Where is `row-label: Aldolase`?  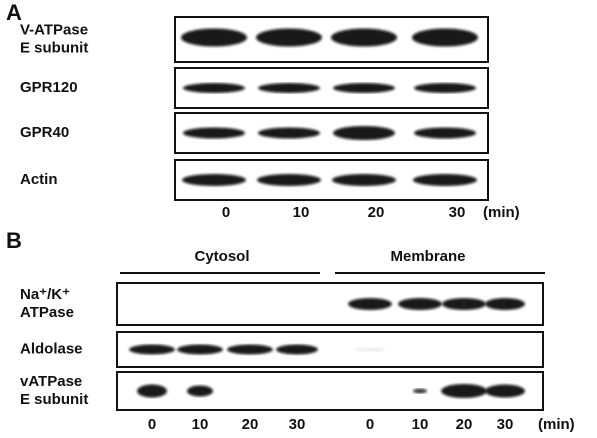
row-label: Aldolase is located at coordinates (51, 348).